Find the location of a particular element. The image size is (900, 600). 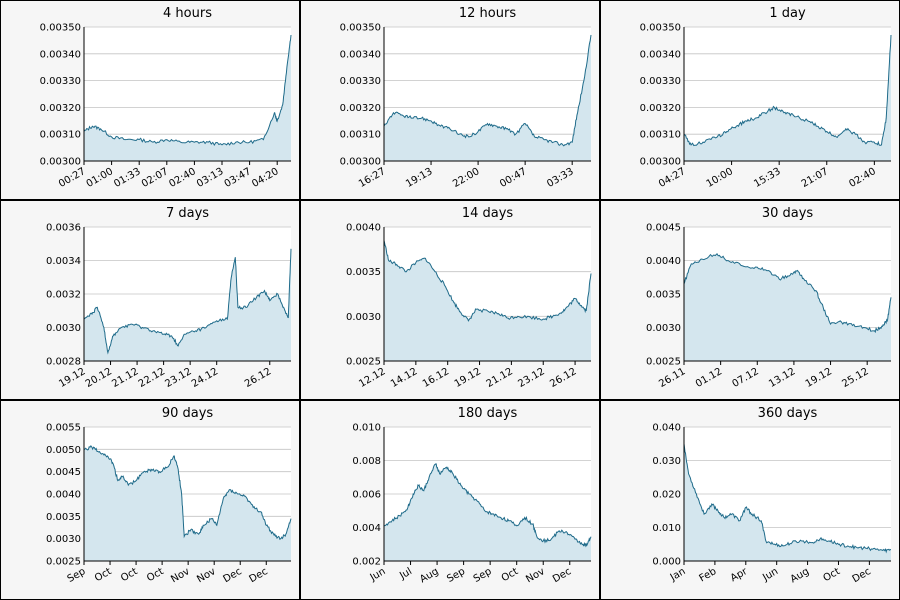

x-tick-label: 20.12 is located at coordinates (99, 378).